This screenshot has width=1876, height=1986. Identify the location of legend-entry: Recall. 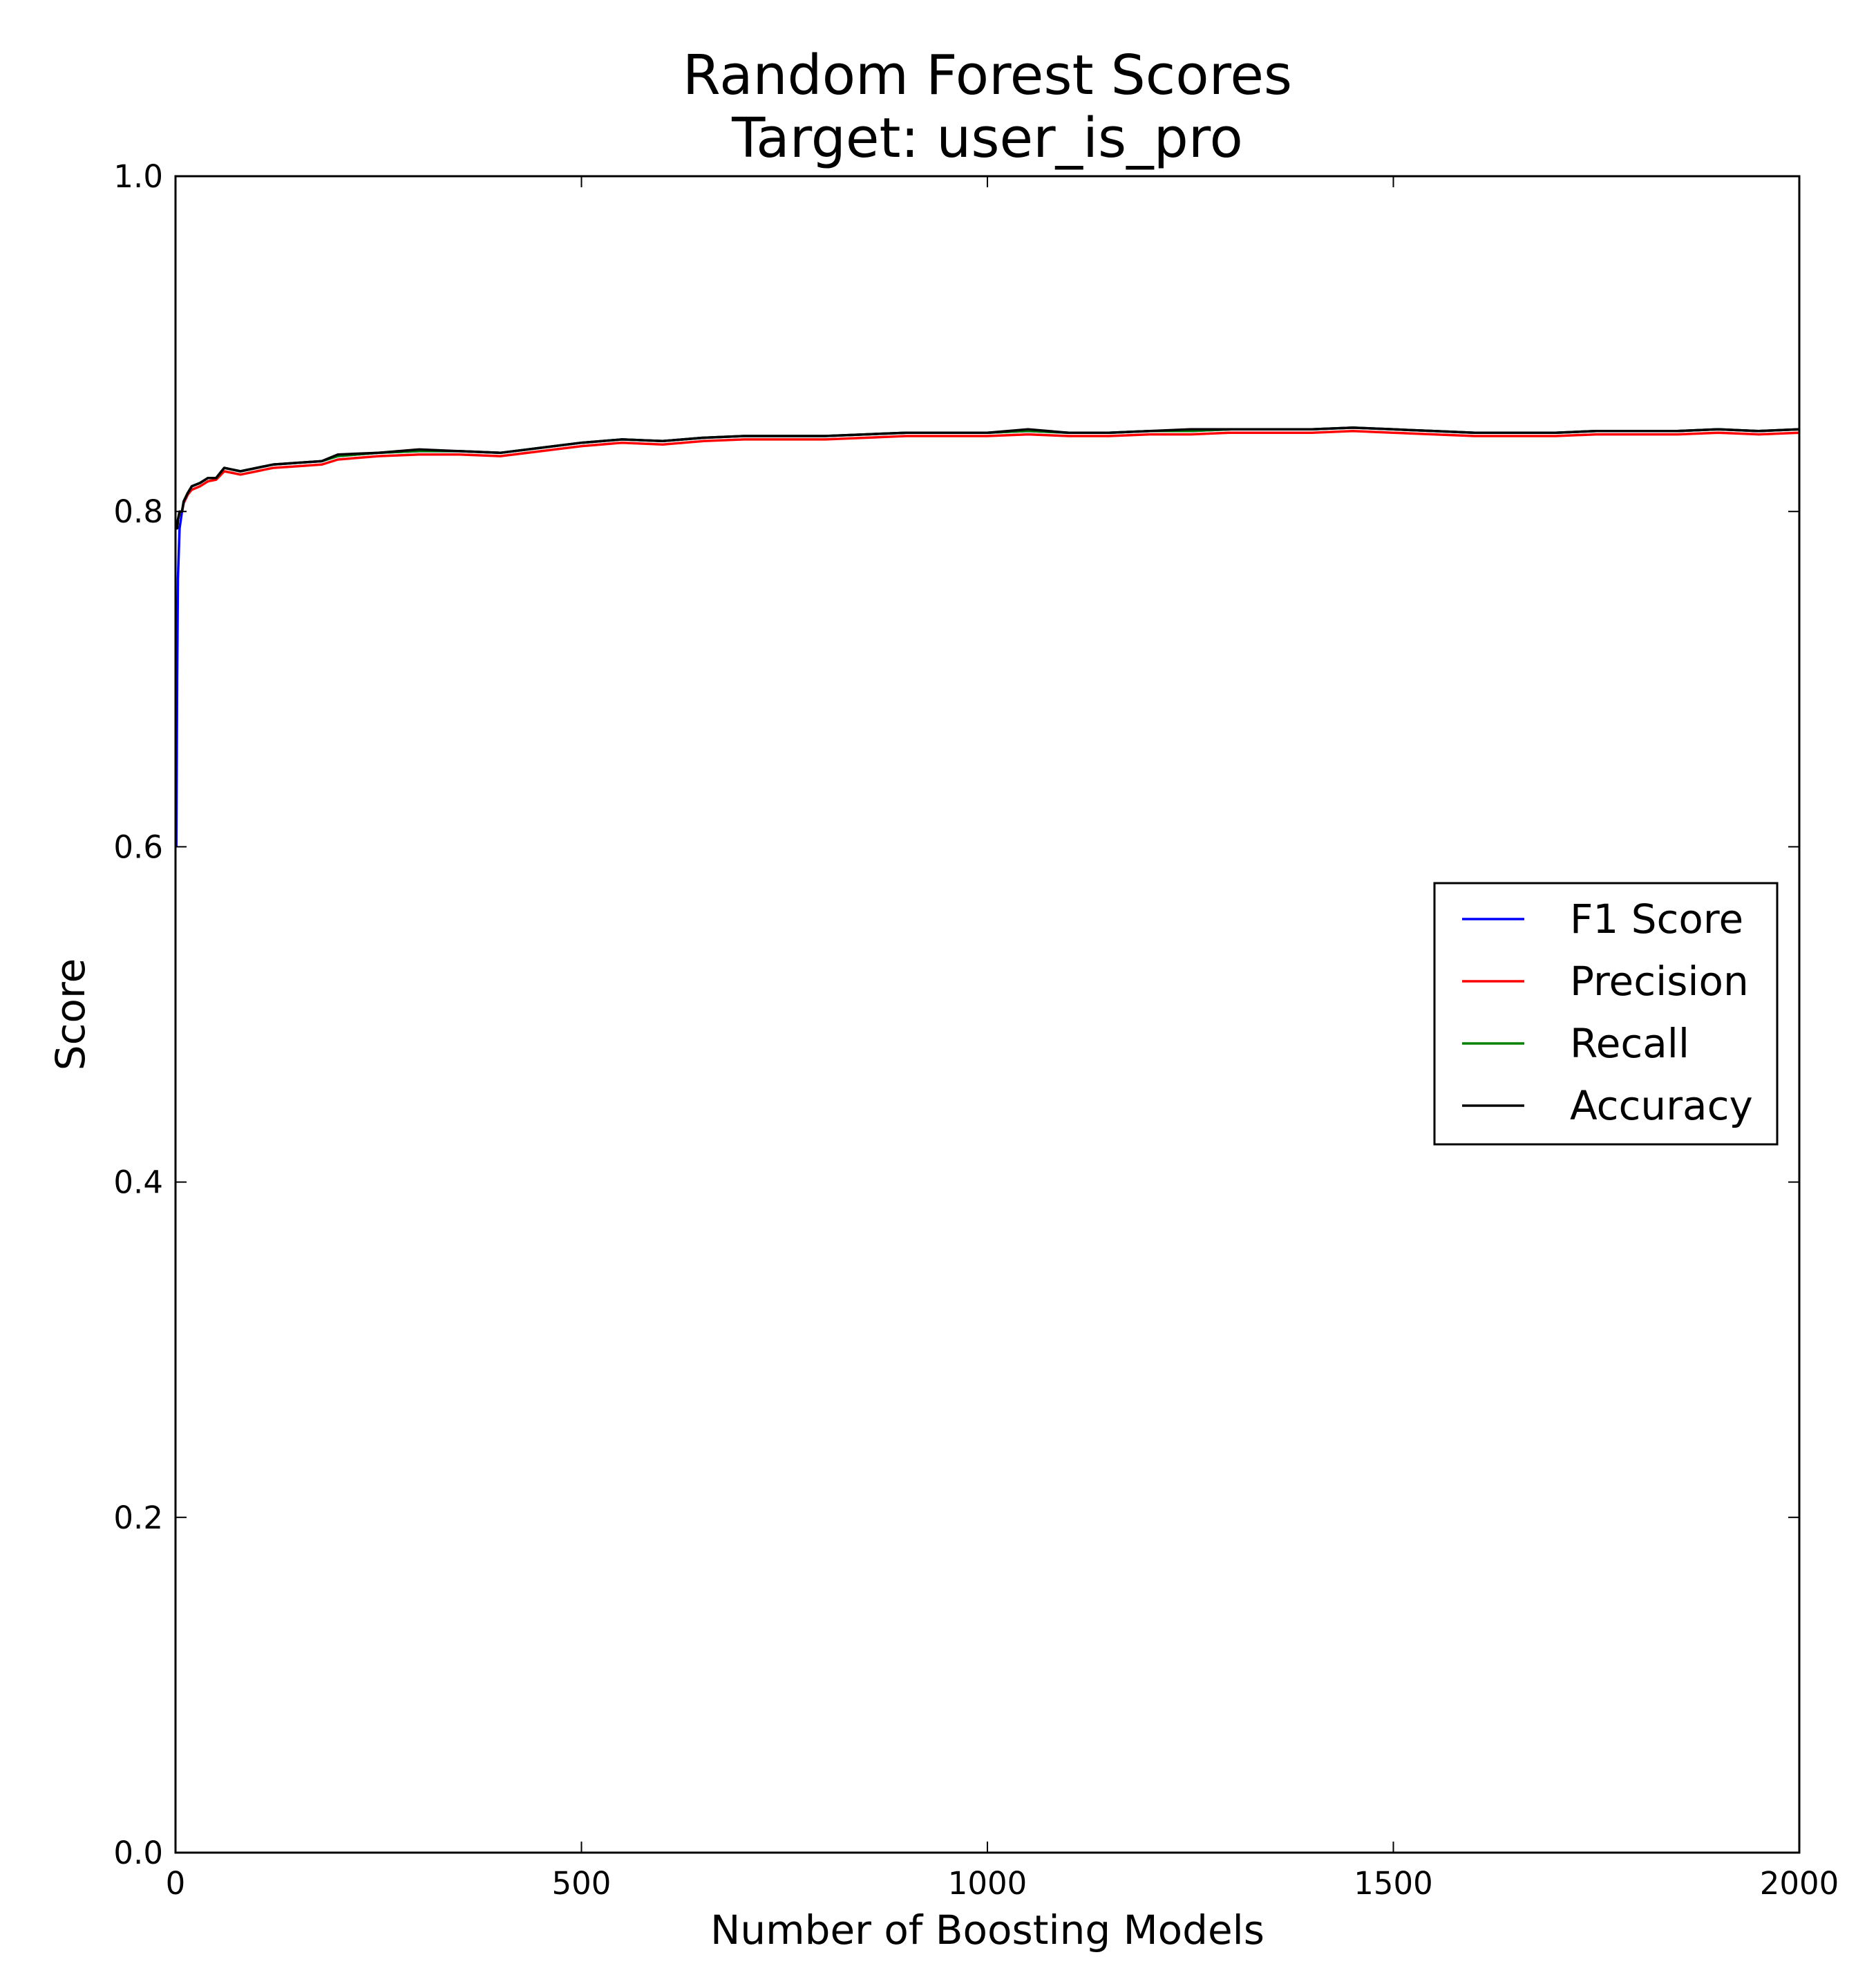
(1629, 1043).